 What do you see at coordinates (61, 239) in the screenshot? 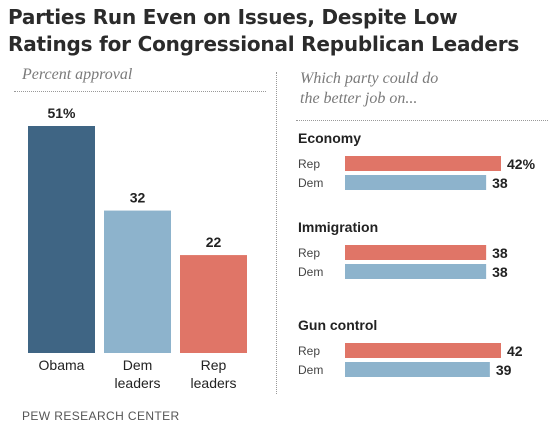
I see `bar-obama` at bounding box center [61, 239].